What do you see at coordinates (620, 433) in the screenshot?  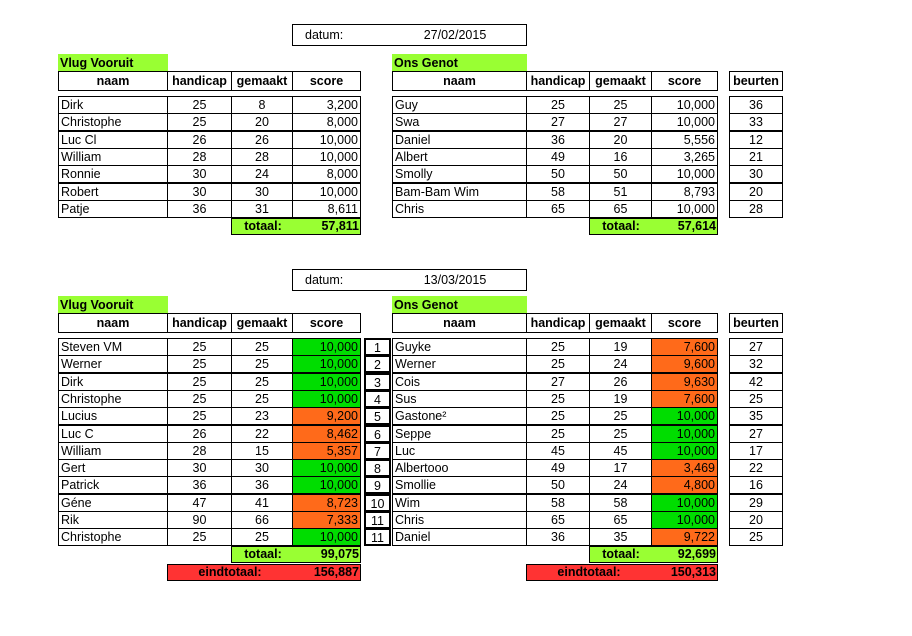 I see `away-gemaakt-cell: 25` at bounding box center [620, 433].